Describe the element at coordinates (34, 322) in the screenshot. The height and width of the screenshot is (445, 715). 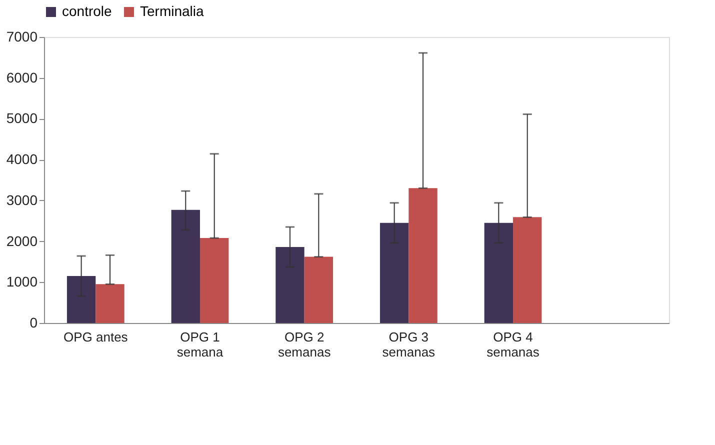
I see `y-tick-label: 0` at that location.